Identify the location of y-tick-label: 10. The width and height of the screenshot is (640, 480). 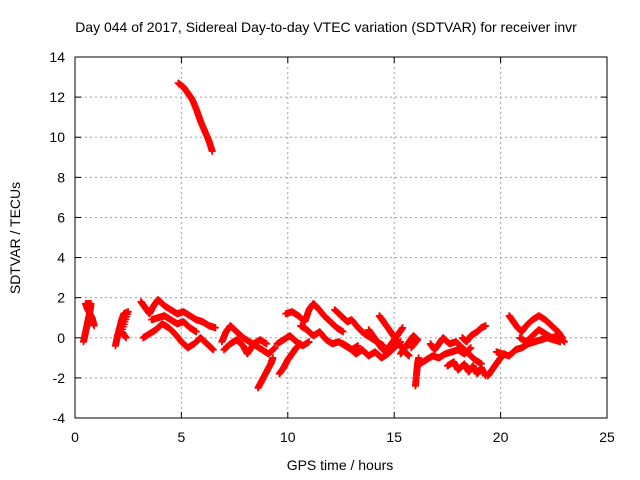
(57, 137).